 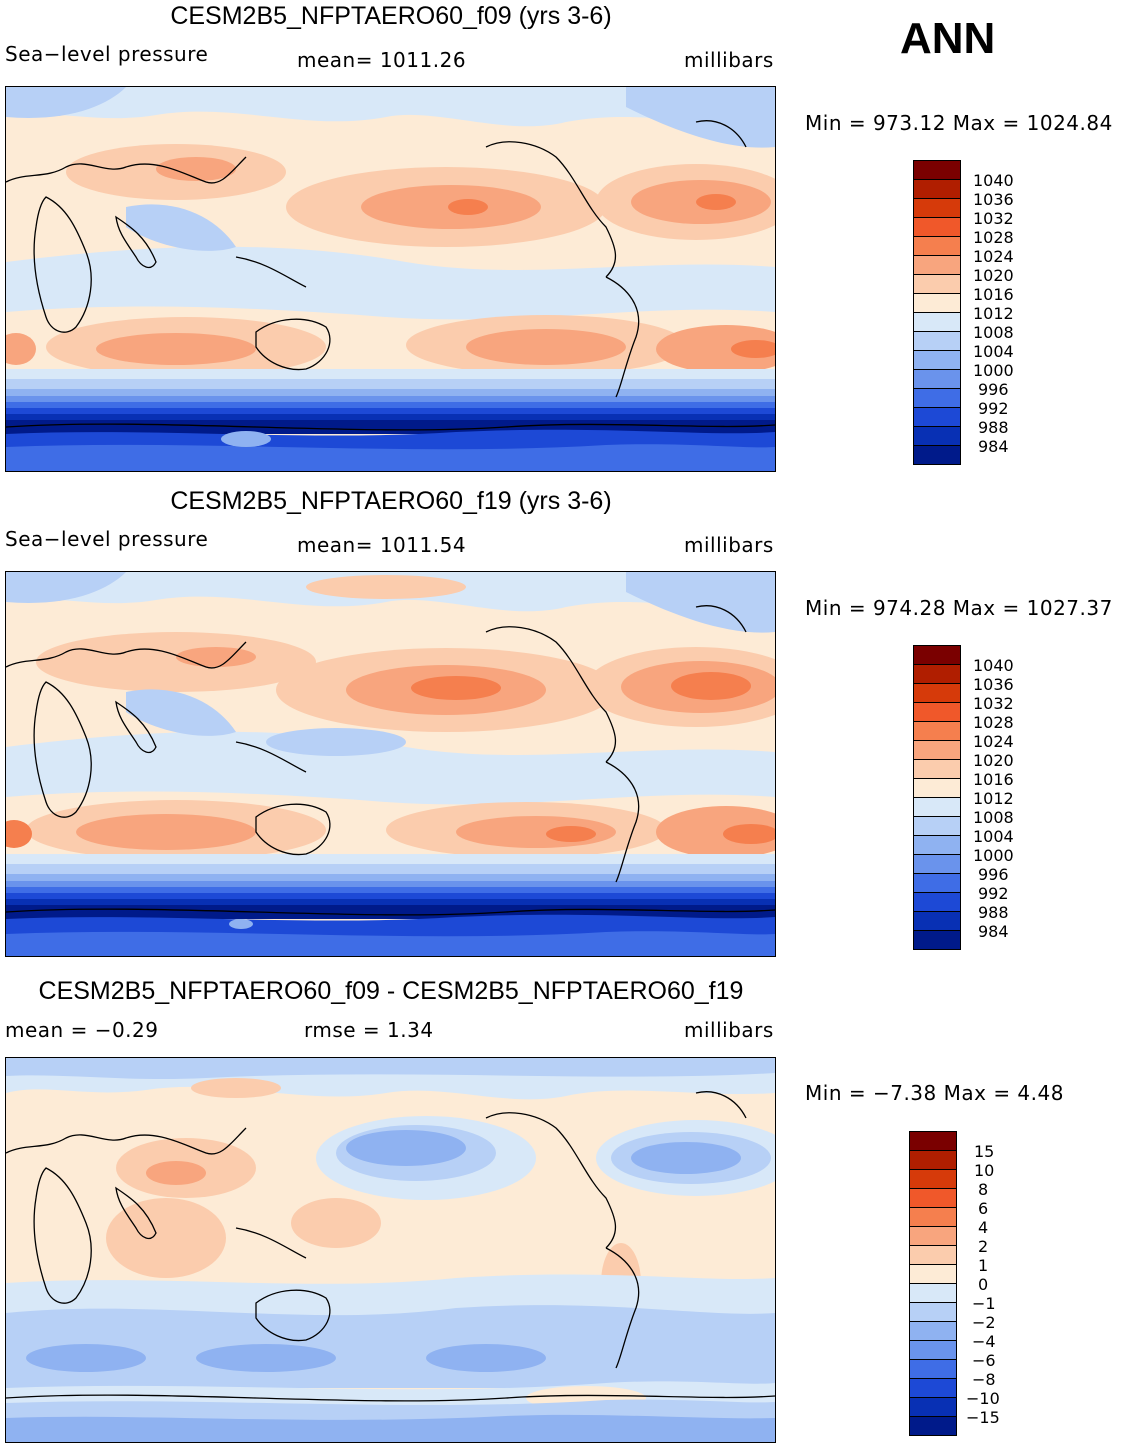 I want to click on panel1-cb-label: 996, so click(x=993, y=389).